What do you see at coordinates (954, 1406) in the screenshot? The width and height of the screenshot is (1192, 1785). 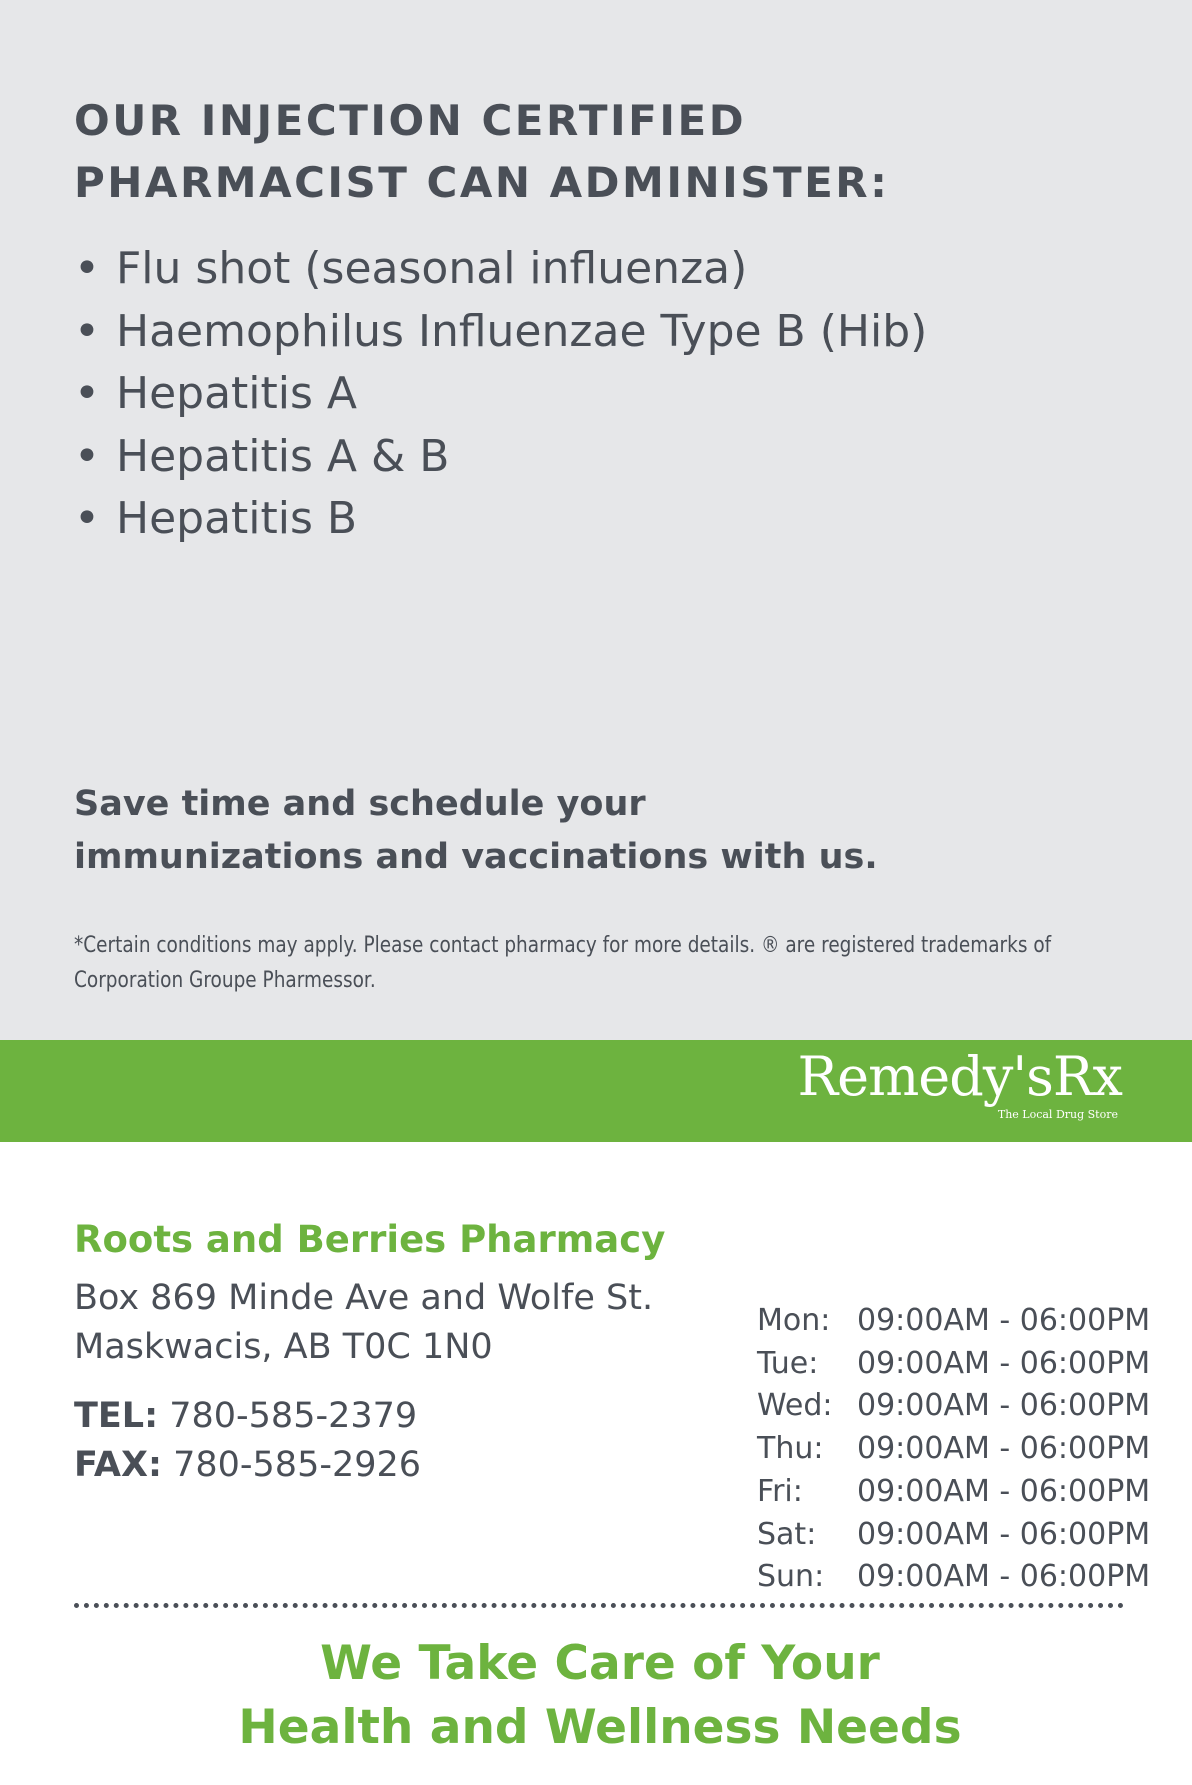 I see `hours-row: Wed: 09:00AM - 06:00PM` at bounding box center [954, 1406].